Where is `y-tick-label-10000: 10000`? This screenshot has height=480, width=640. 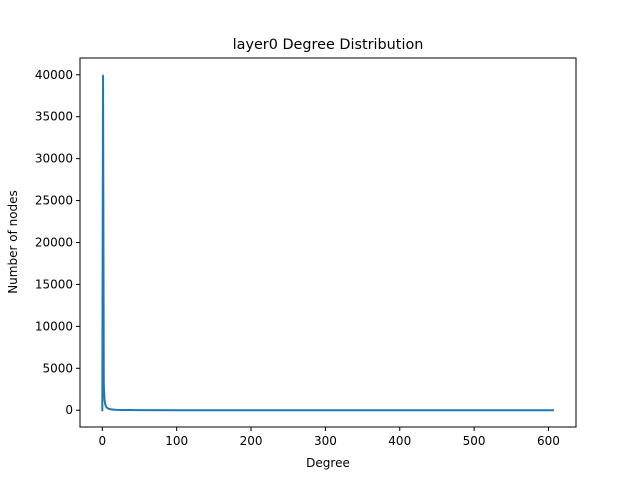 y-tick-label-10000: 10000 is located at coordinates (54, 326).